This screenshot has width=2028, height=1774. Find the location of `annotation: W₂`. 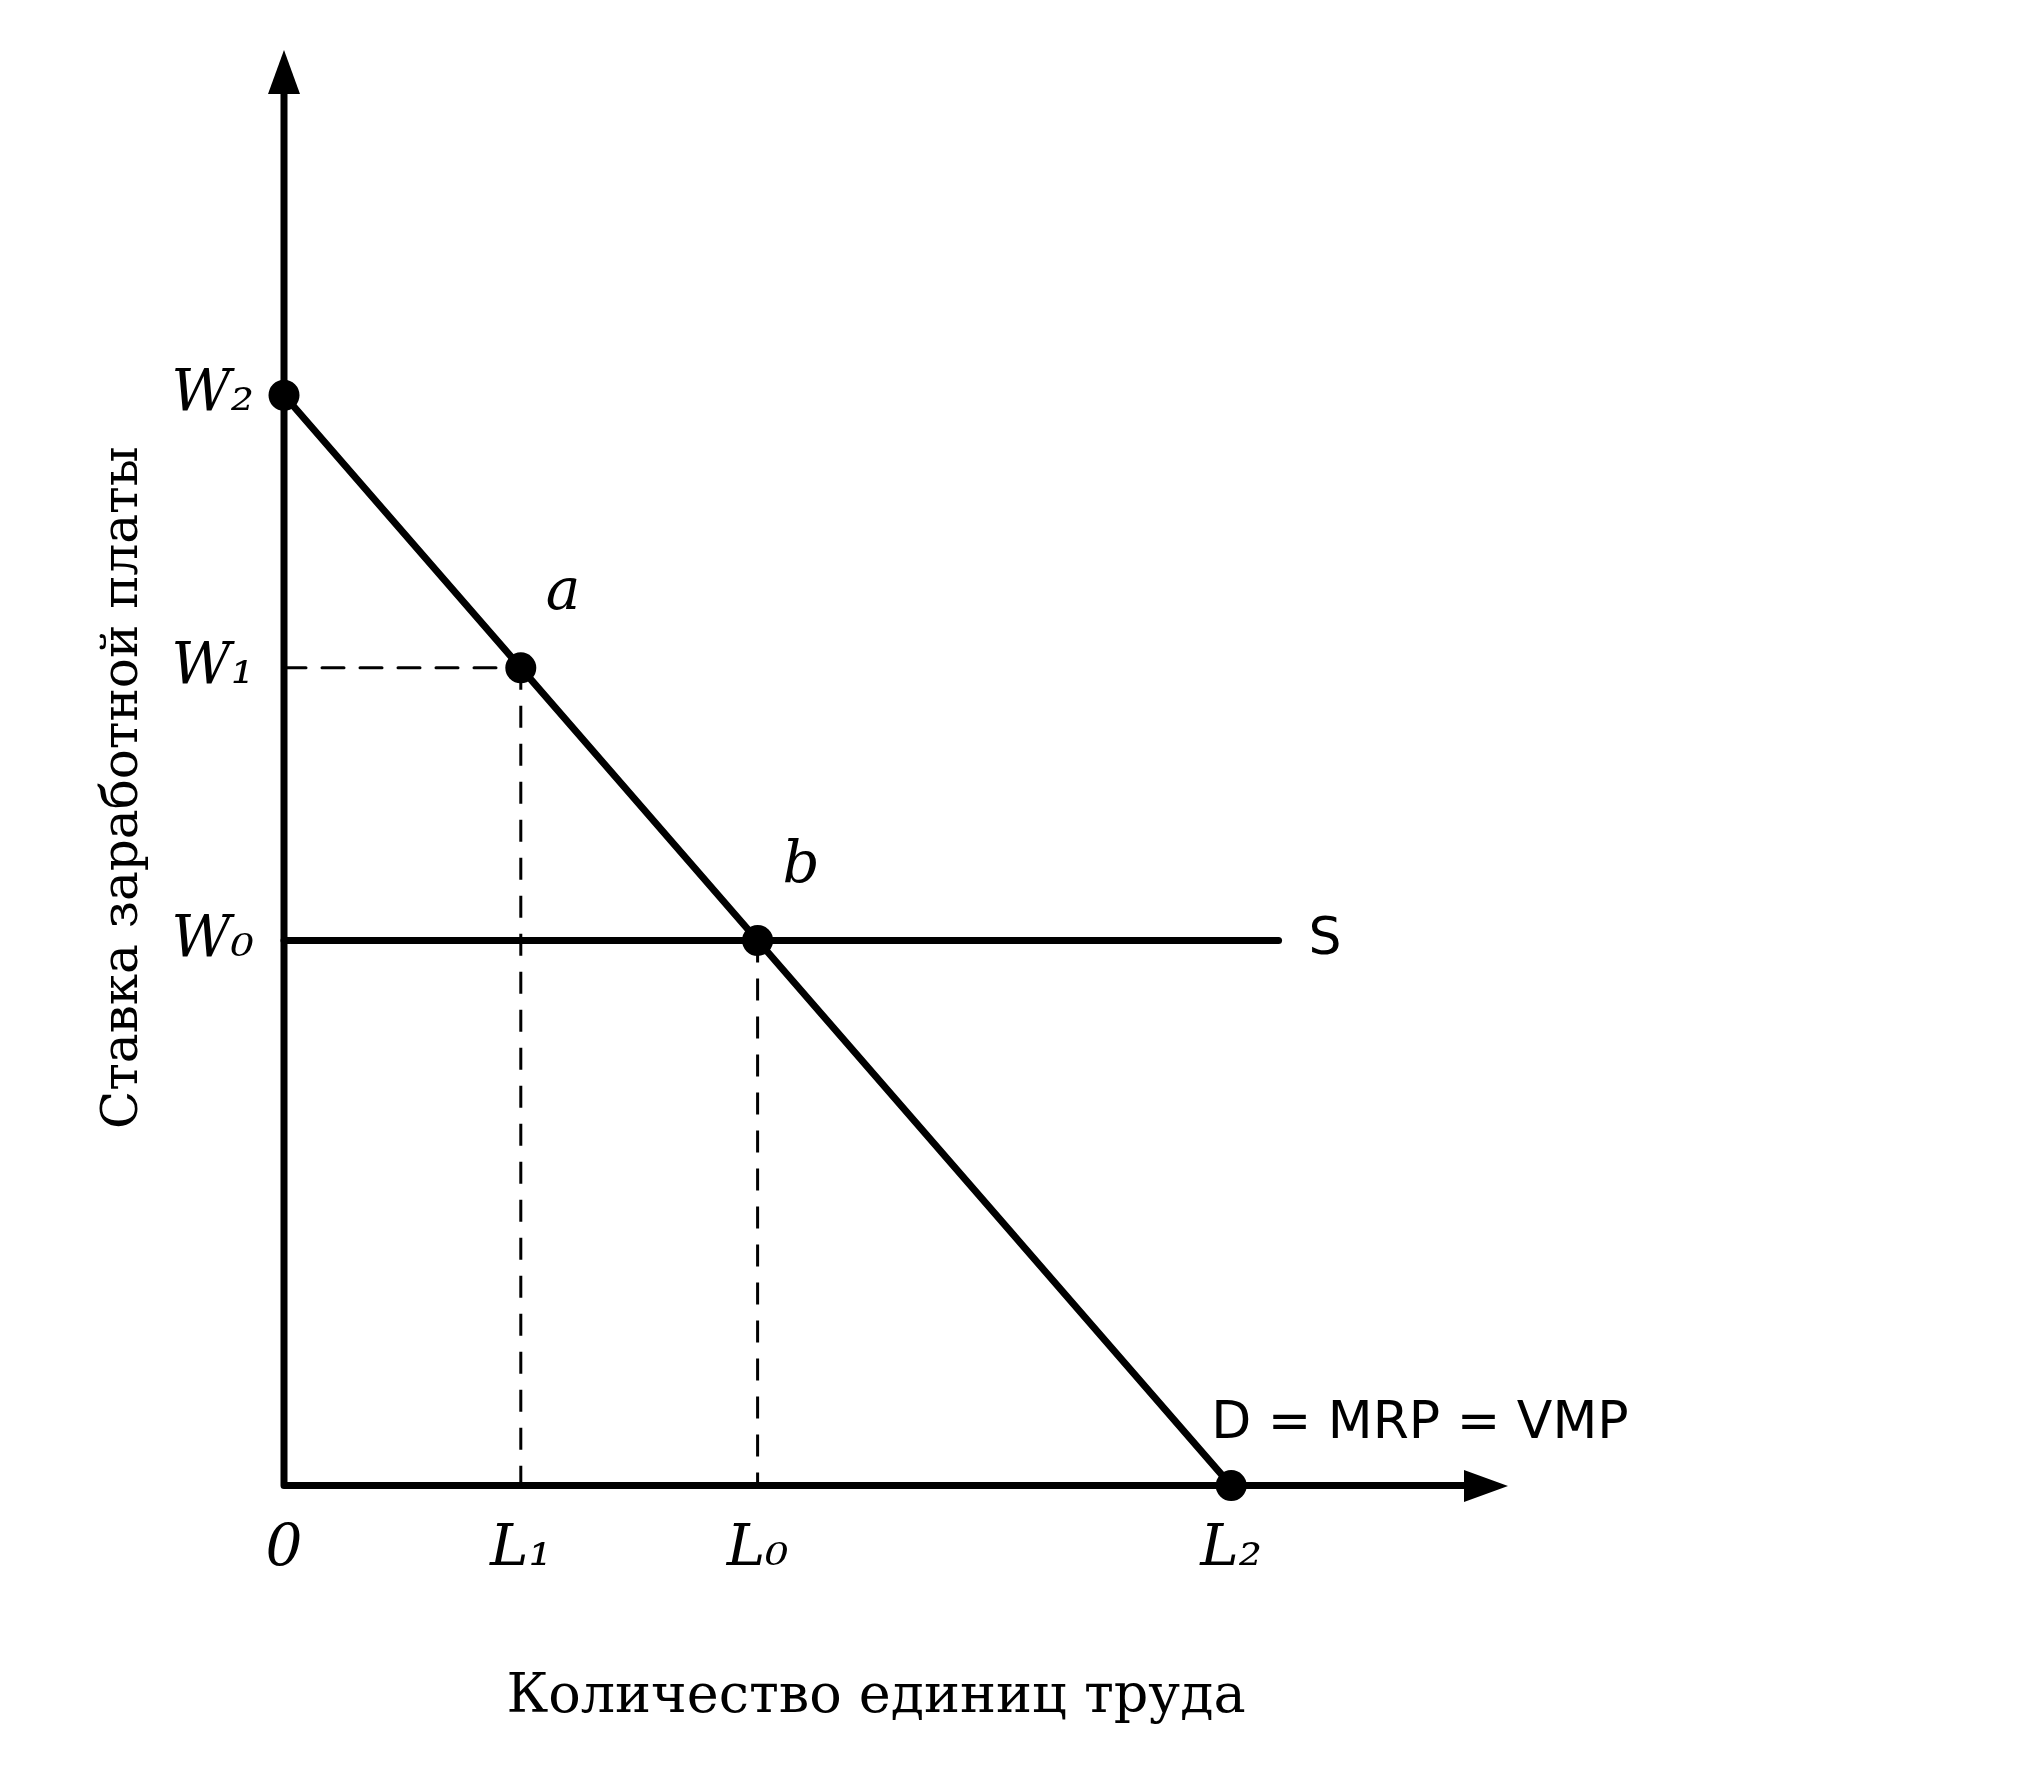

annotation: W₂ is located at coordinates (212, 390).